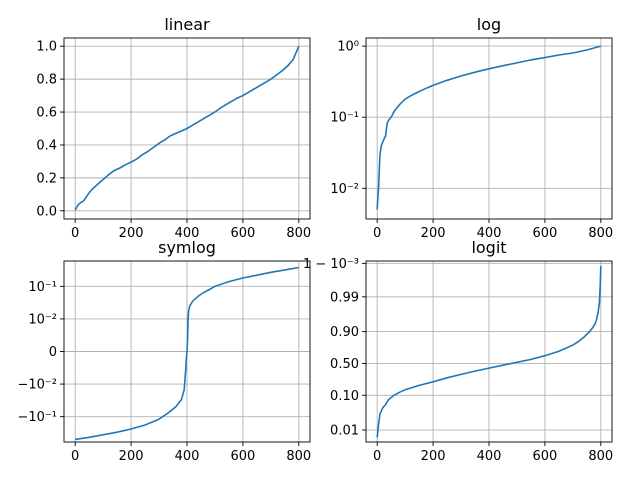 This screenshot has height=484, width=640. Describe the element at coordinates (489, 456) in the screenshot. I see `logit-xtick-label: 400` at that location.